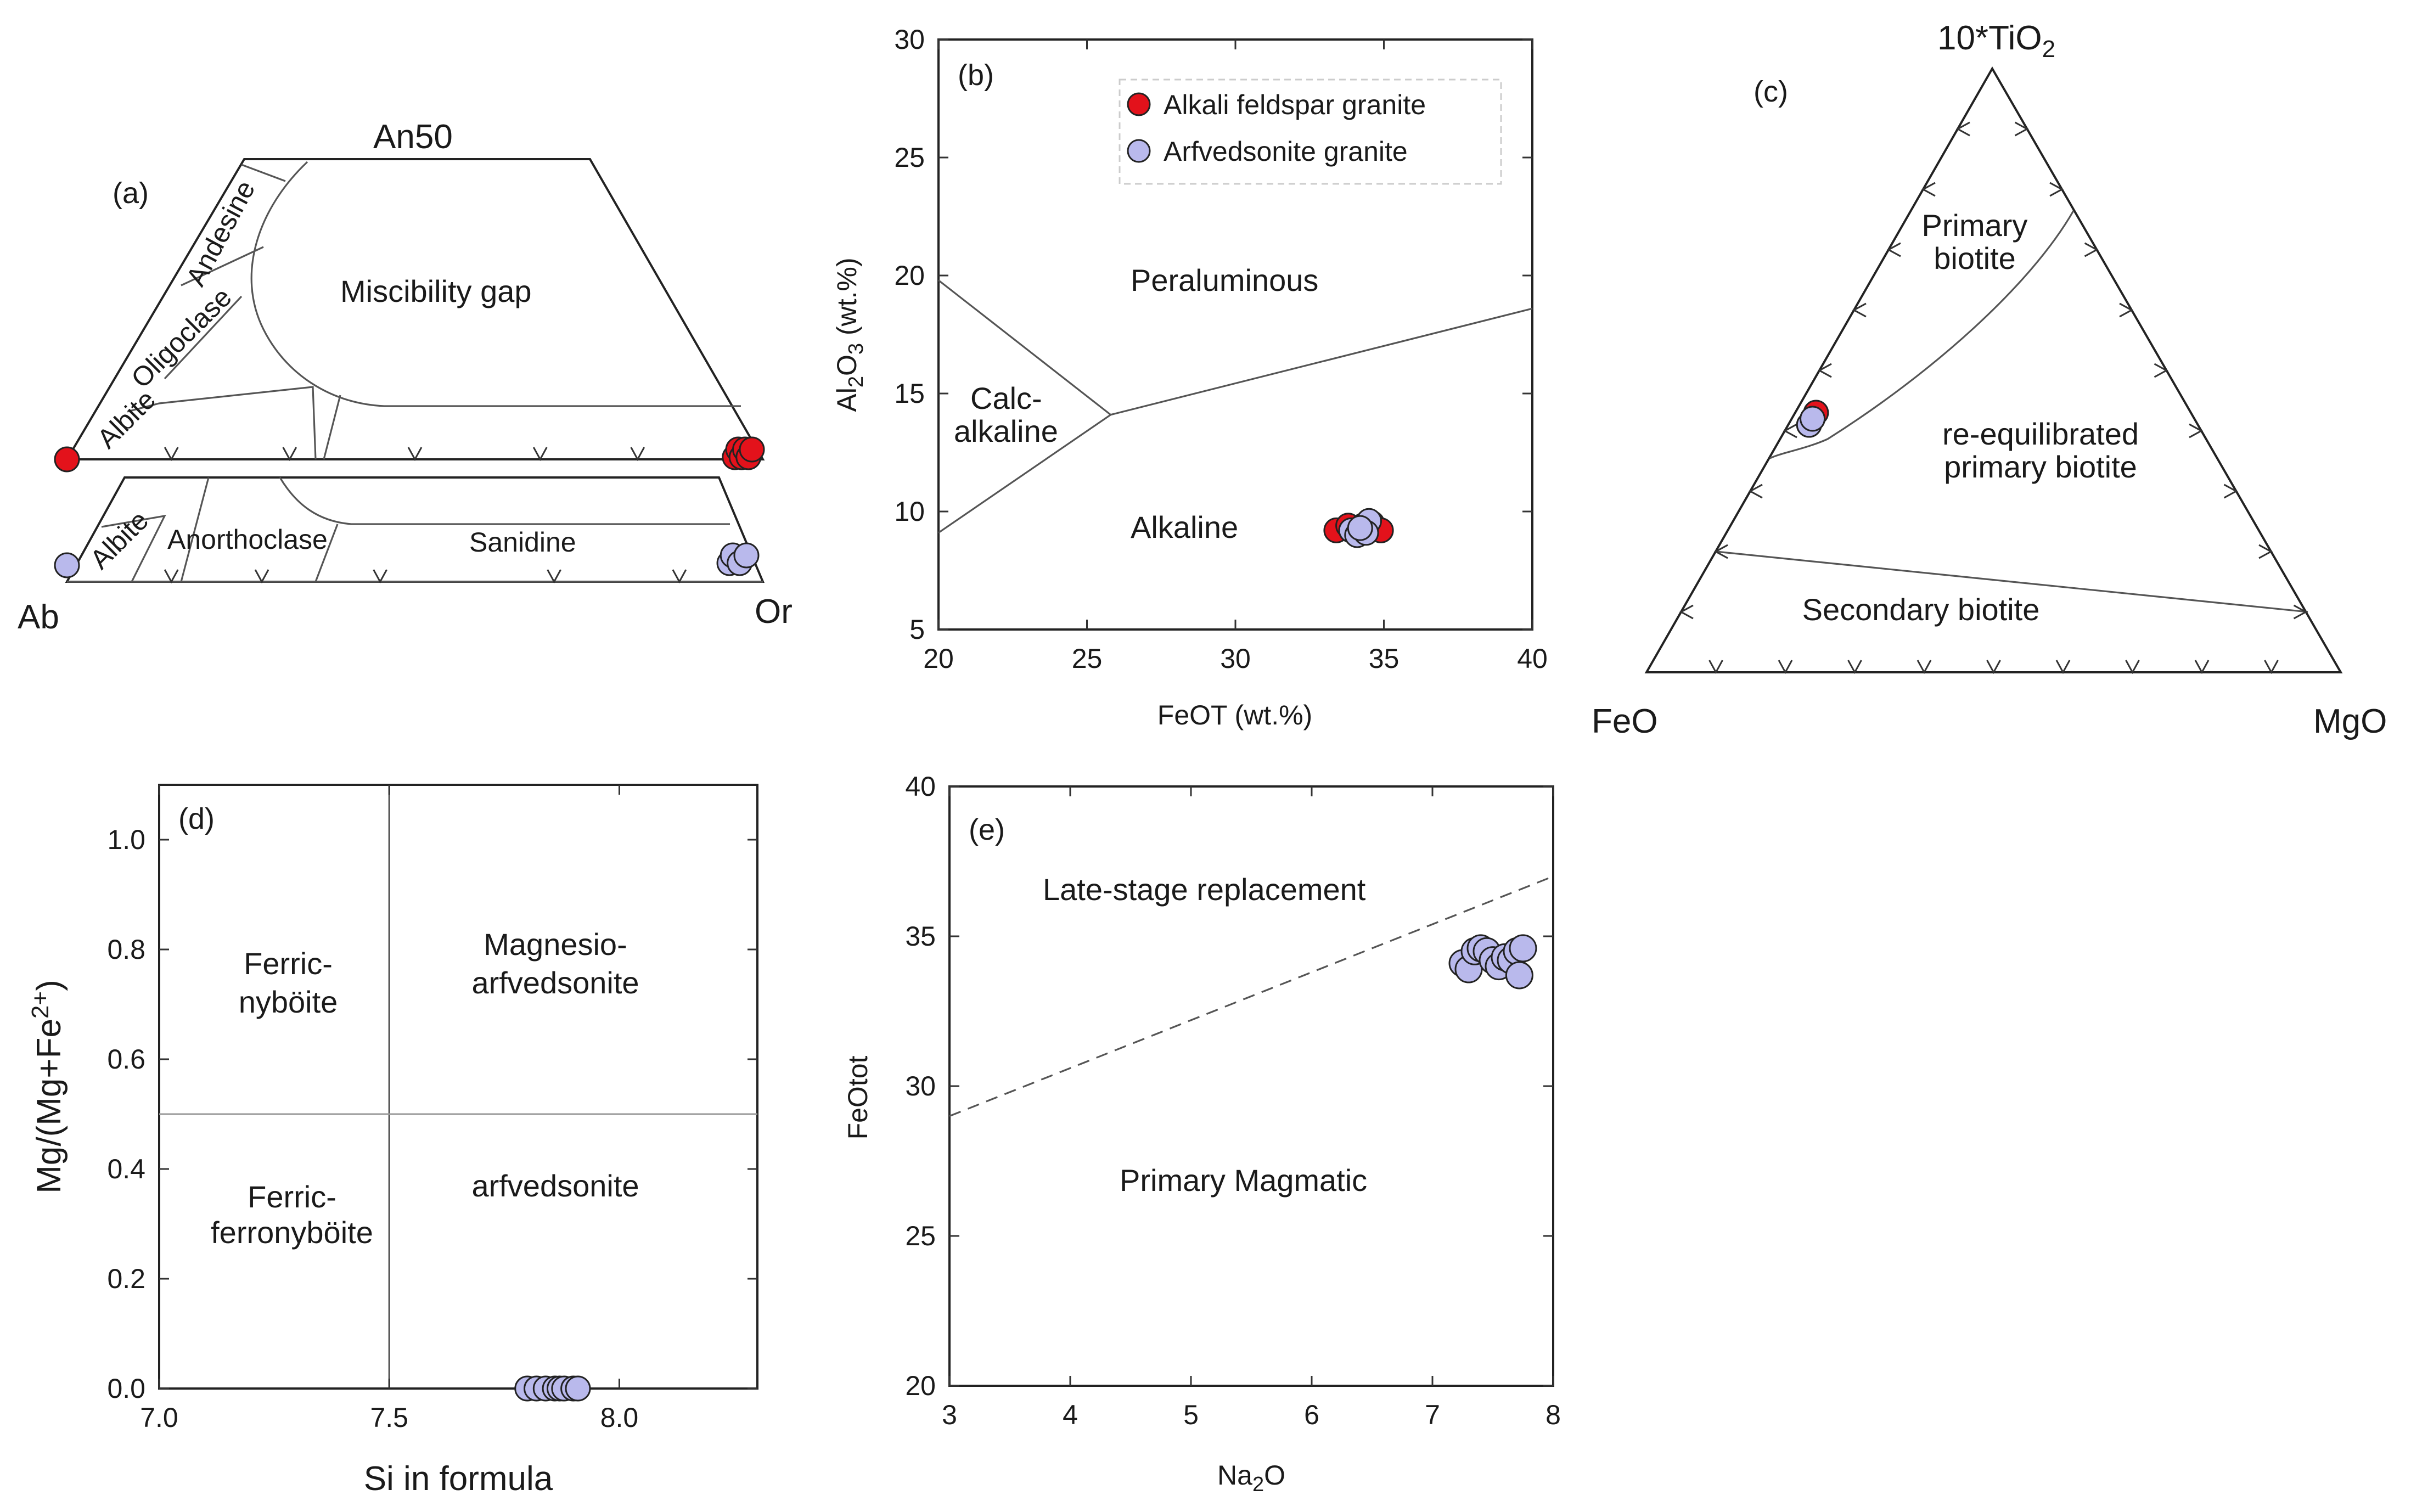 The height and width of the screenshot is (1512, 2411). I want to click on panel-b-boundary-peraluminous-alkaline, so click(1321, 361).